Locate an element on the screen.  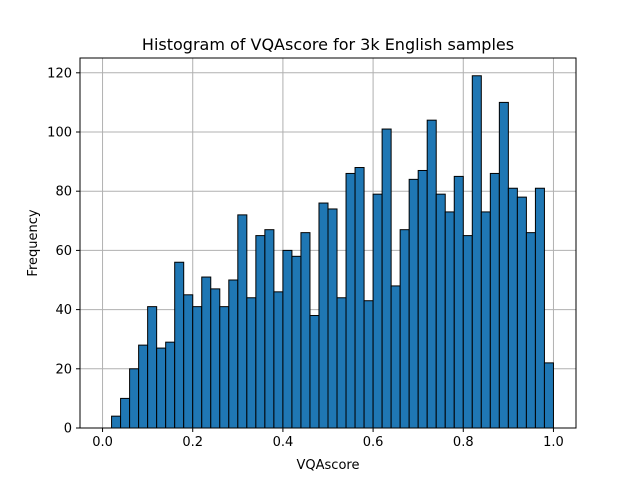
y-tick-label: 120 is located at coordinates (59, 73).